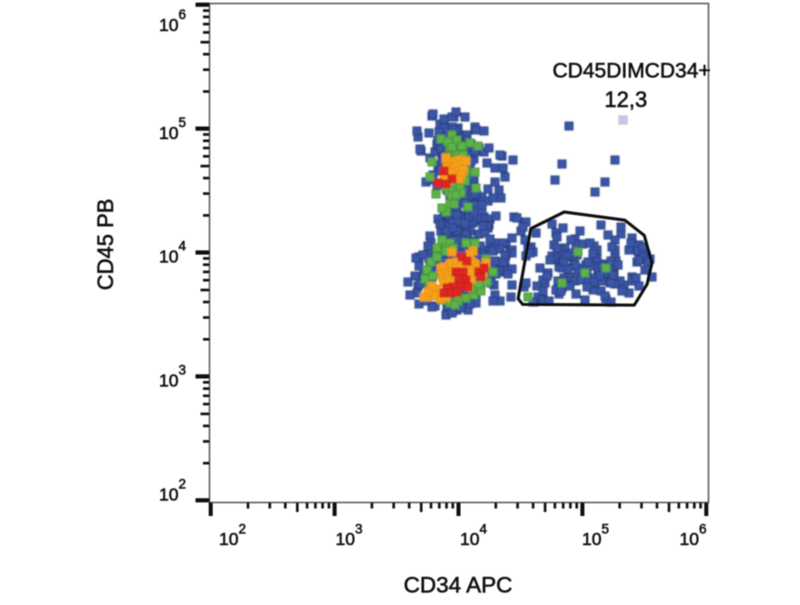  What do you see at coordinates (632, 71) in the screenshot?
I see `svg-text: CD45DIMCD34+` at bounding box center [632, 71].